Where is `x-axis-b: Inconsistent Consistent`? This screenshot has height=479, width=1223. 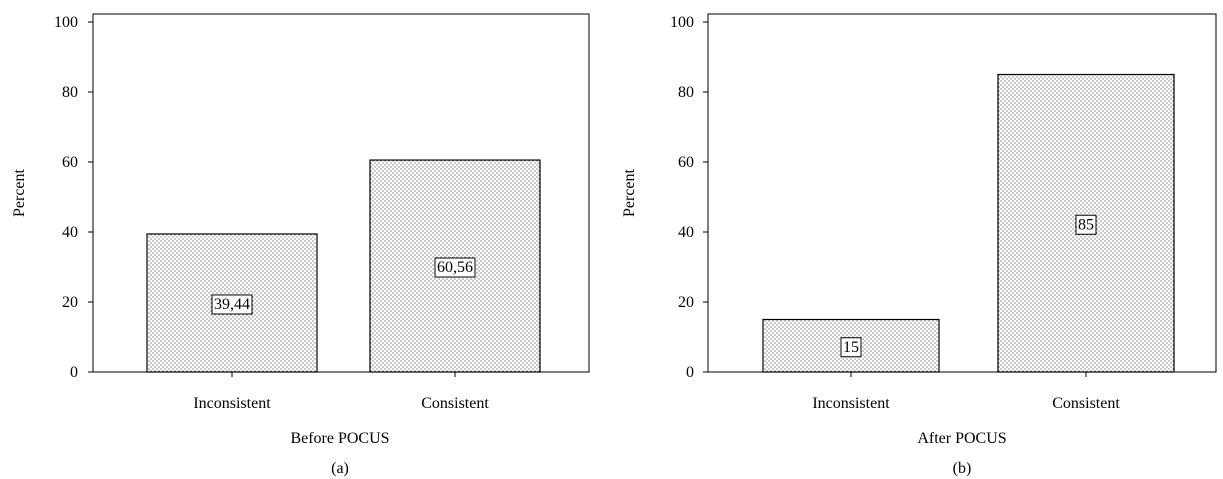
x-axis-b: Inconsistent Consistent is located at coordinates (966, 392).